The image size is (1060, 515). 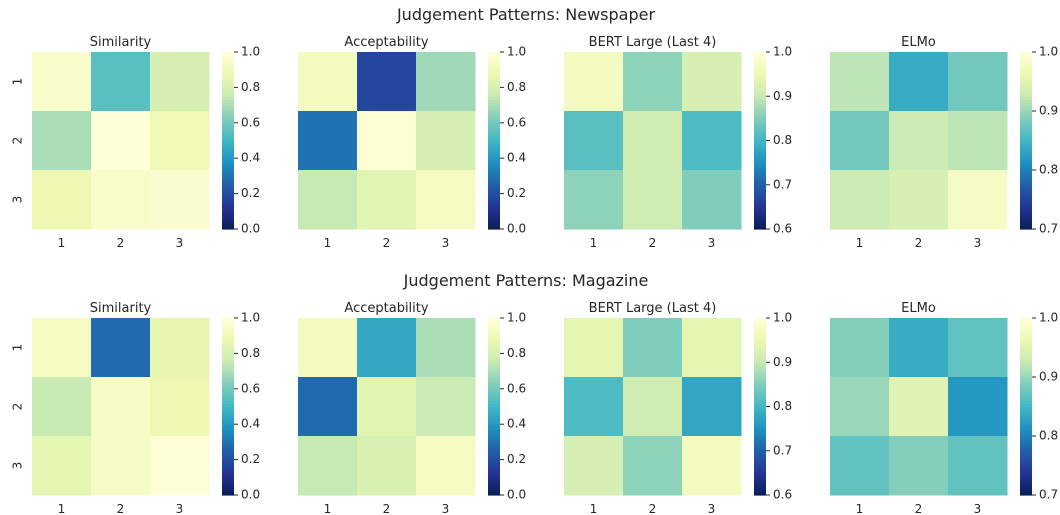 What do you see at coordinates (250, 52) in the screenshot?
I see `colorbar-tick-label: 1.0` at bounding box center [250, 52].